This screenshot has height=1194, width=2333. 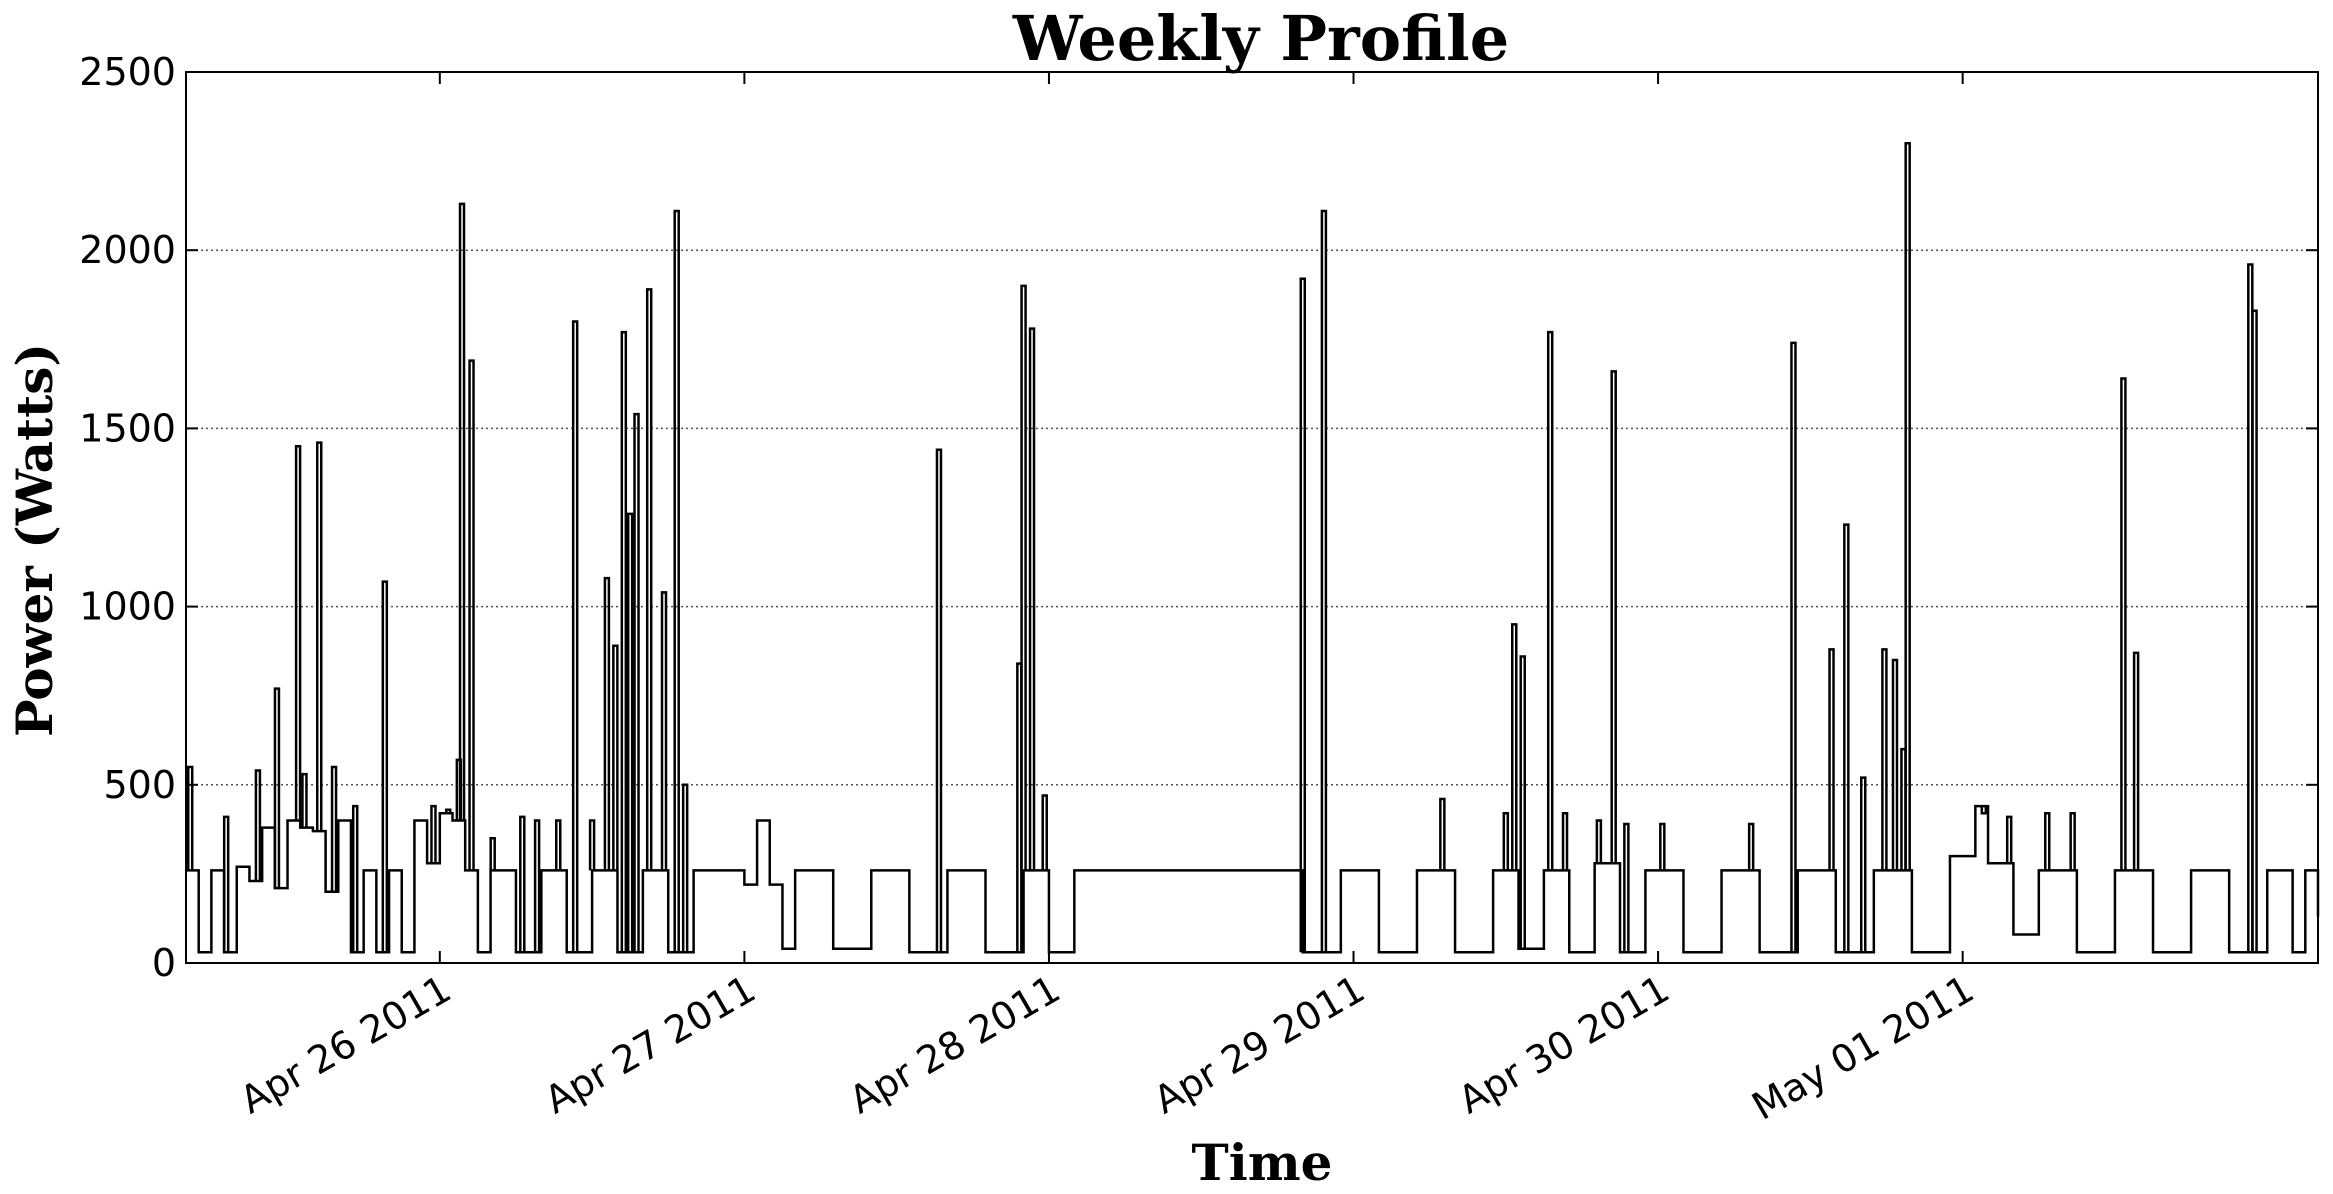 What do you see at coordinates (1863, 1048) in the screenshot?
I see `x-tick-label: May 01 2011` at bounding box center [1863, 1048].